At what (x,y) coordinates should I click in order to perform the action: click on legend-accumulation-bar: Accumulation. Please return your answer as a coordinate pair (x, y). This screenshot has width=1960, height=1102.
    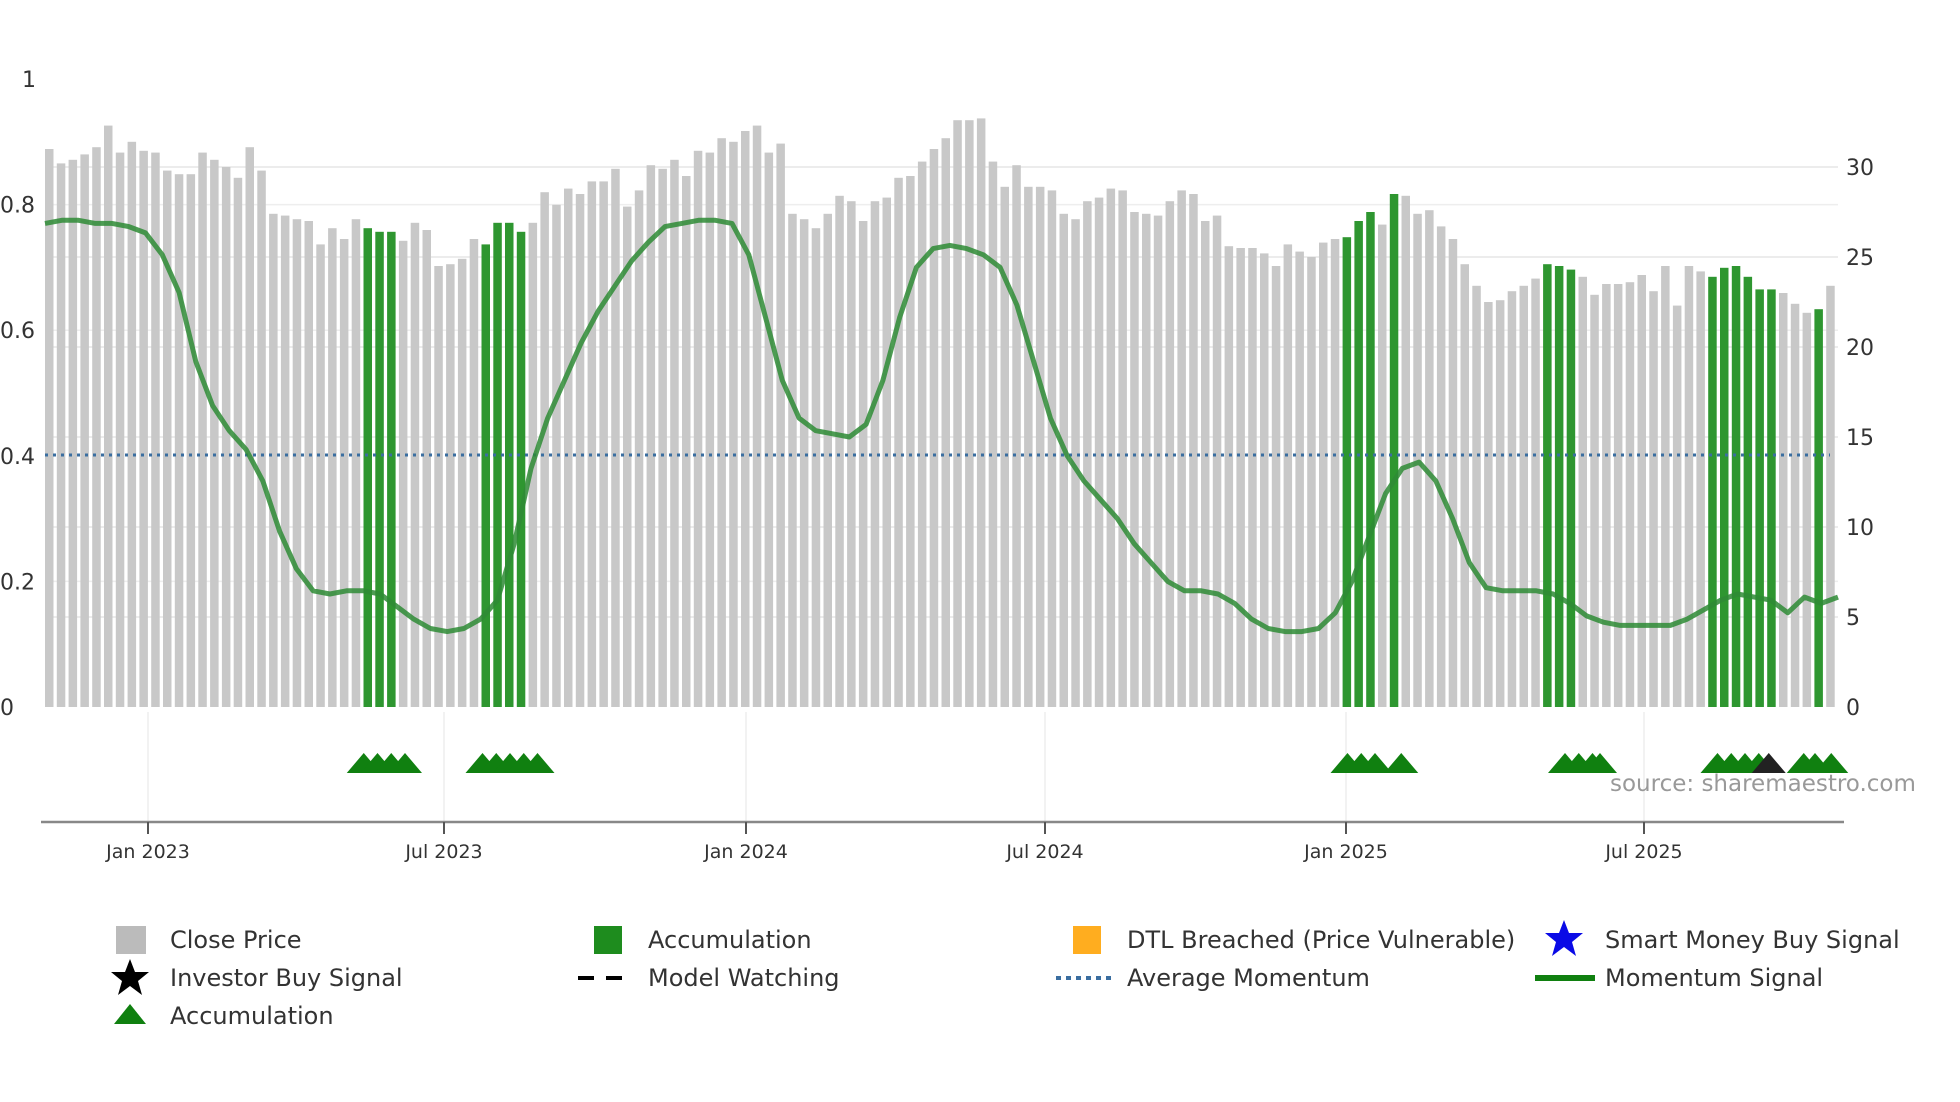
    Looking at the image, I should click on (730, 940).